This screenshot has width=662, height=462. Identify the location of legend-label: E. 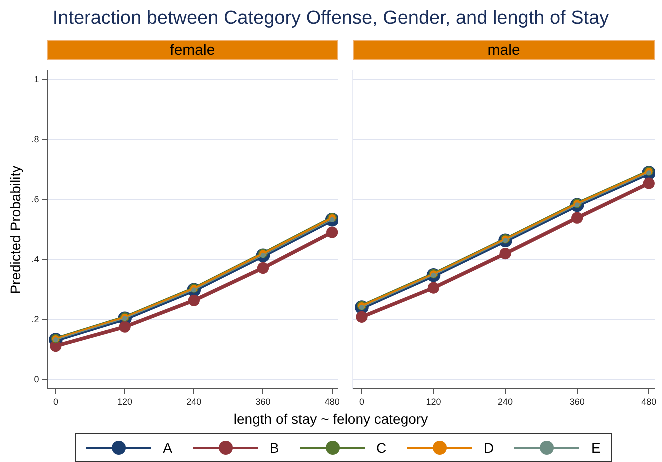
(596, 448).